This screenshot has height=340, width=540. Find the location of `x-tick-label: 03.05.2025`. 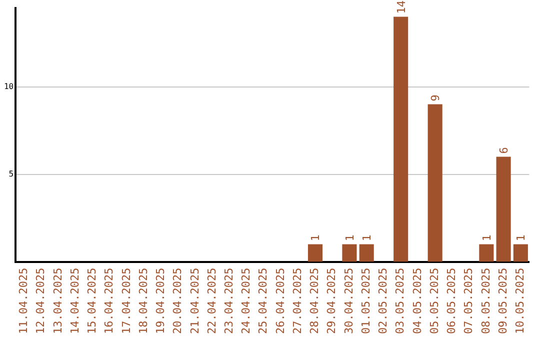

x-tick-label: 03.05.2025 is located at coordinates (400, 301).